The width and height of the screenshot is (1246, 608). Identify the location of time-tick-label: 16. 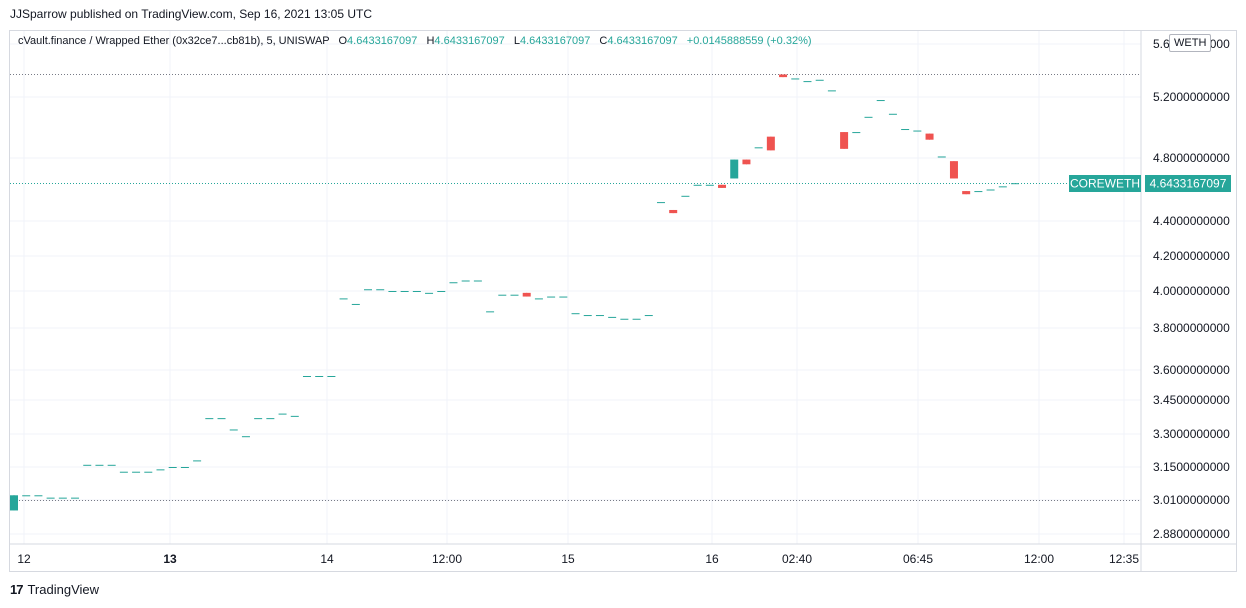
(712, 559).